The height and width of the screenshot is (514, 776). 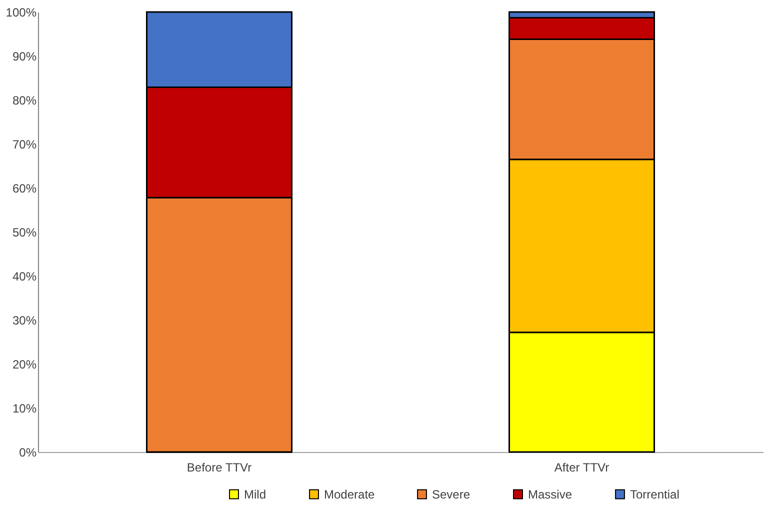 What do you see at coordinates (24, 365) in the screenshot?
I see `y-tick-label: 20%` at bounding box center [24, 365].